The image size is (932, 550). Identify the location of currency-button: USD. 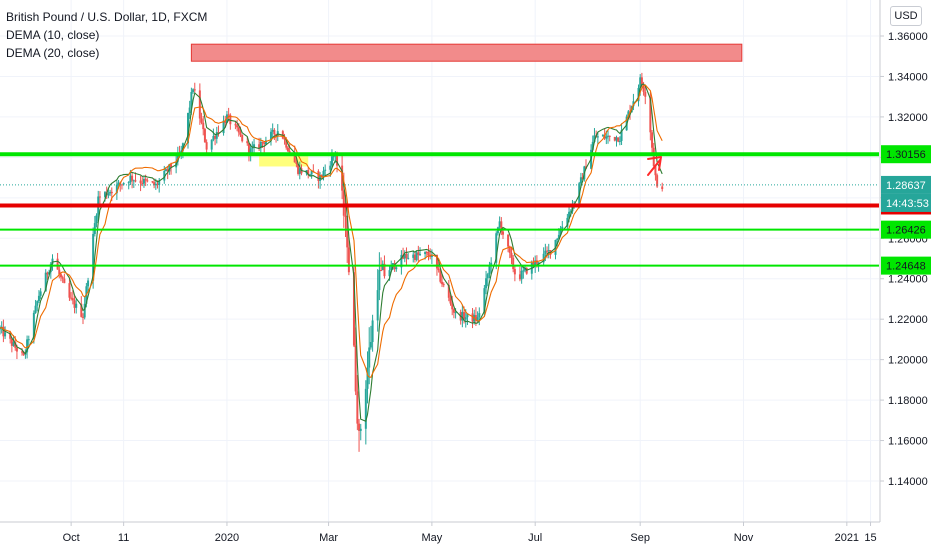
(906, 16).